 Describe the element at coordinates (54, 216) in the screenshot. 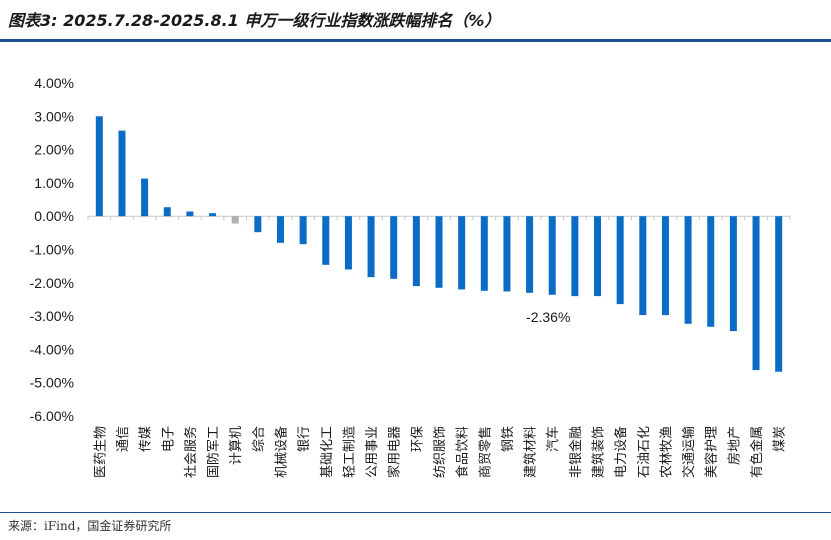

I see `y-tick-label: 0.00%` at that location.